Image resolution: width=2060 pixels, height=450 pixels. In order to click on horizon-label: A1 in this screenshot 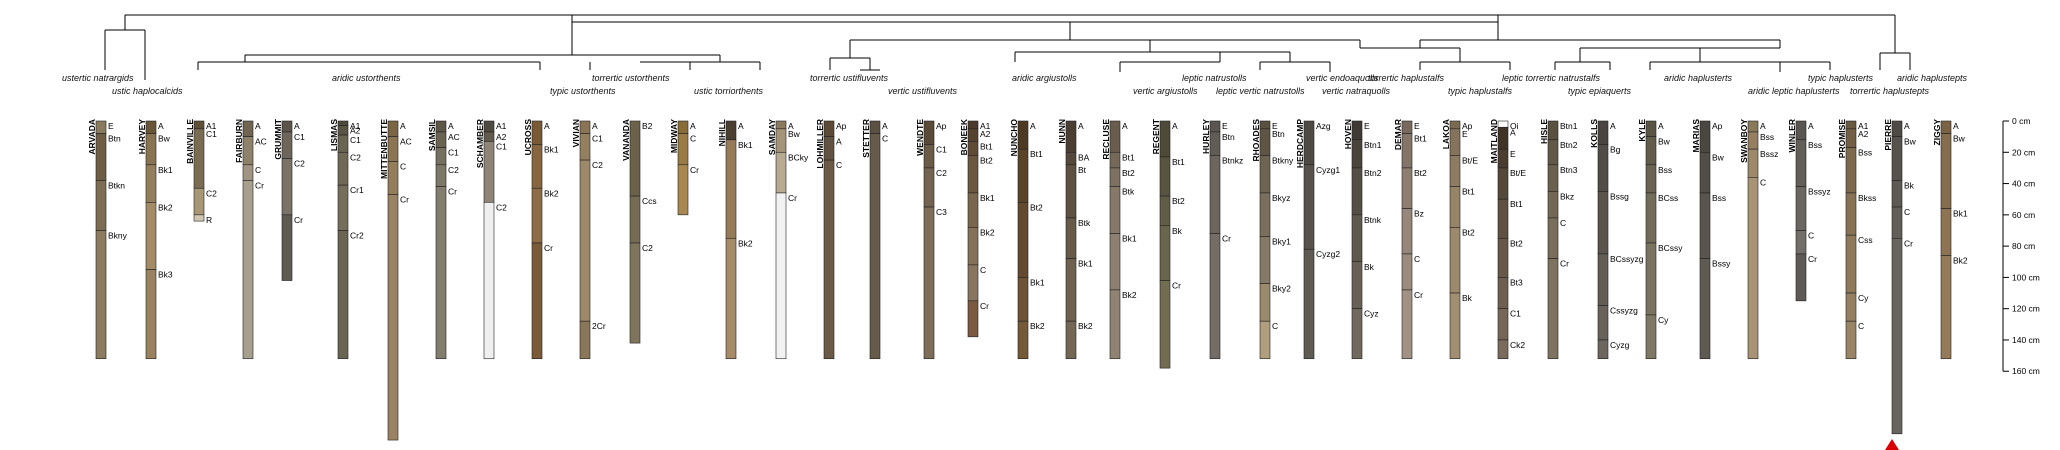, I will do `click(355, 126)`.